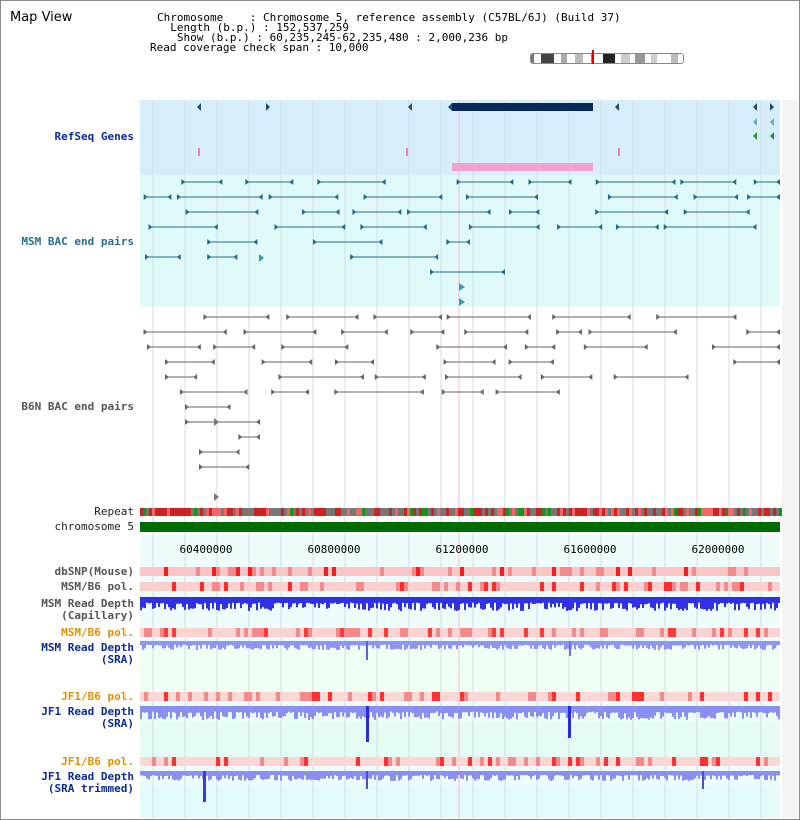 The image size is (800, 820). I want to click on track-label-jf1-b6-pol-1: JF1/B6 pol., so click(97, 696).